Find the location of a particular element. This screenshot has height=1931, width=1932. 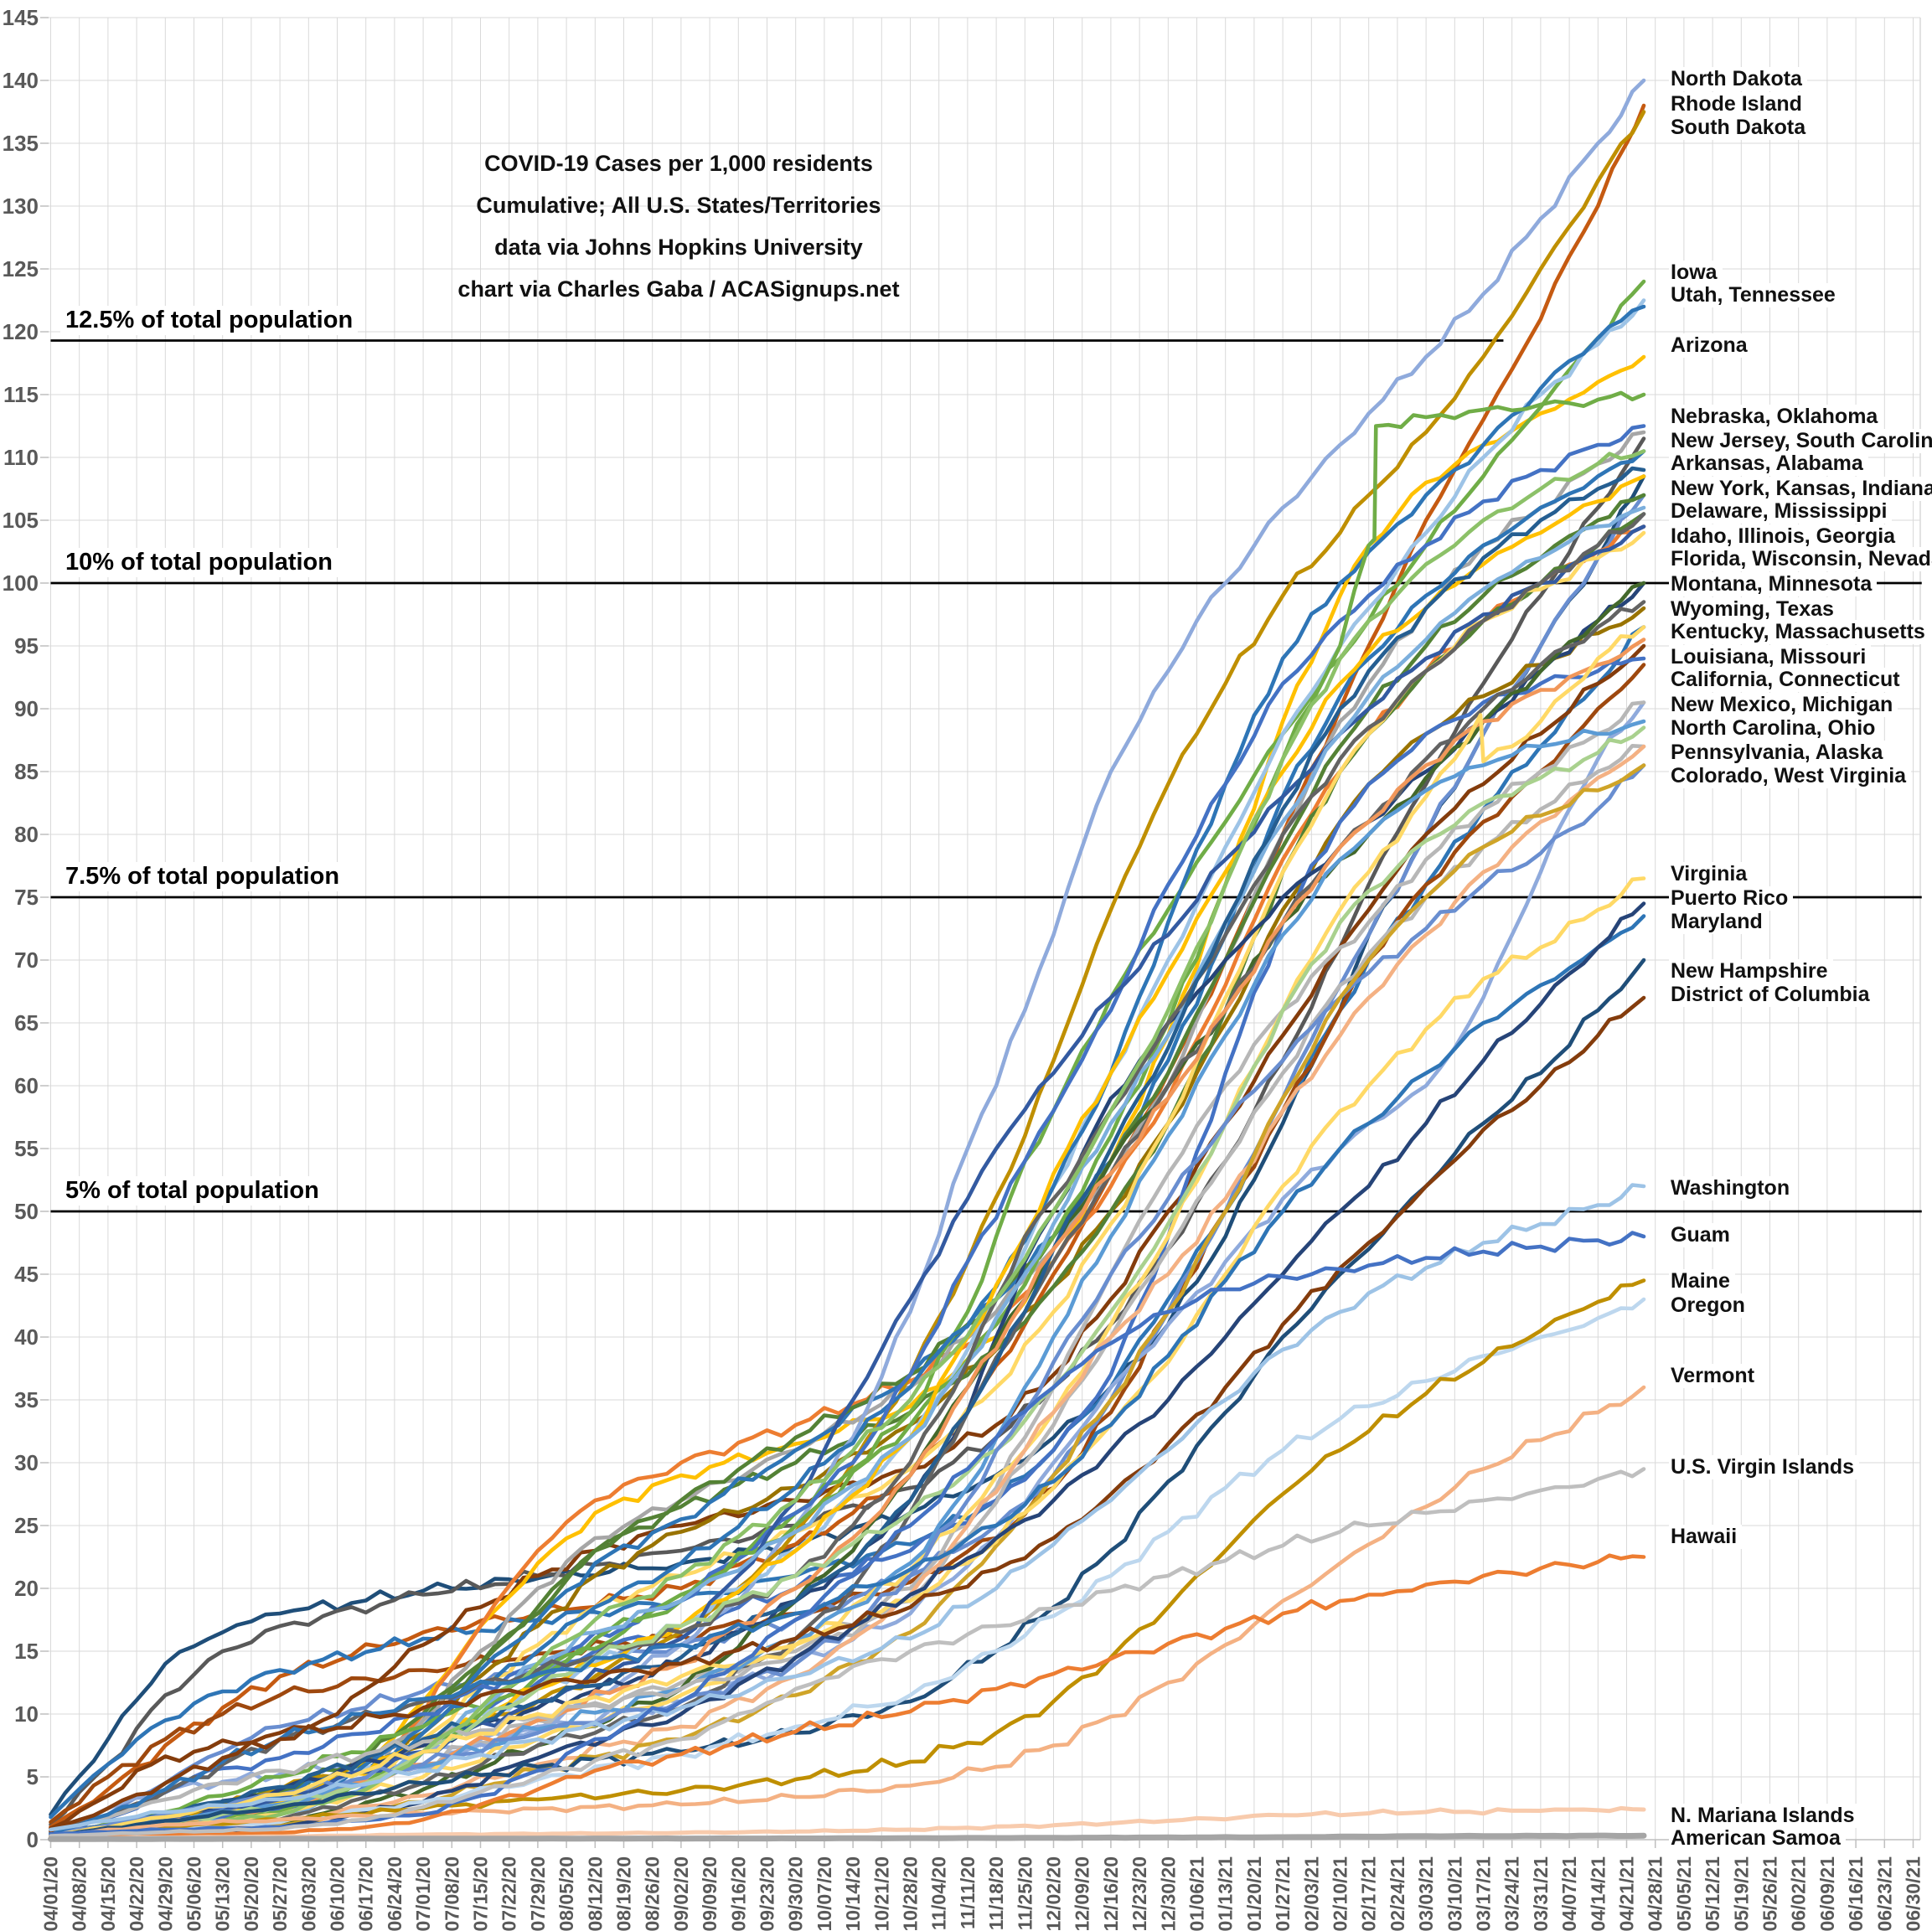

end-label-oregon: Oregon is located at coordinates (1709, 1305).